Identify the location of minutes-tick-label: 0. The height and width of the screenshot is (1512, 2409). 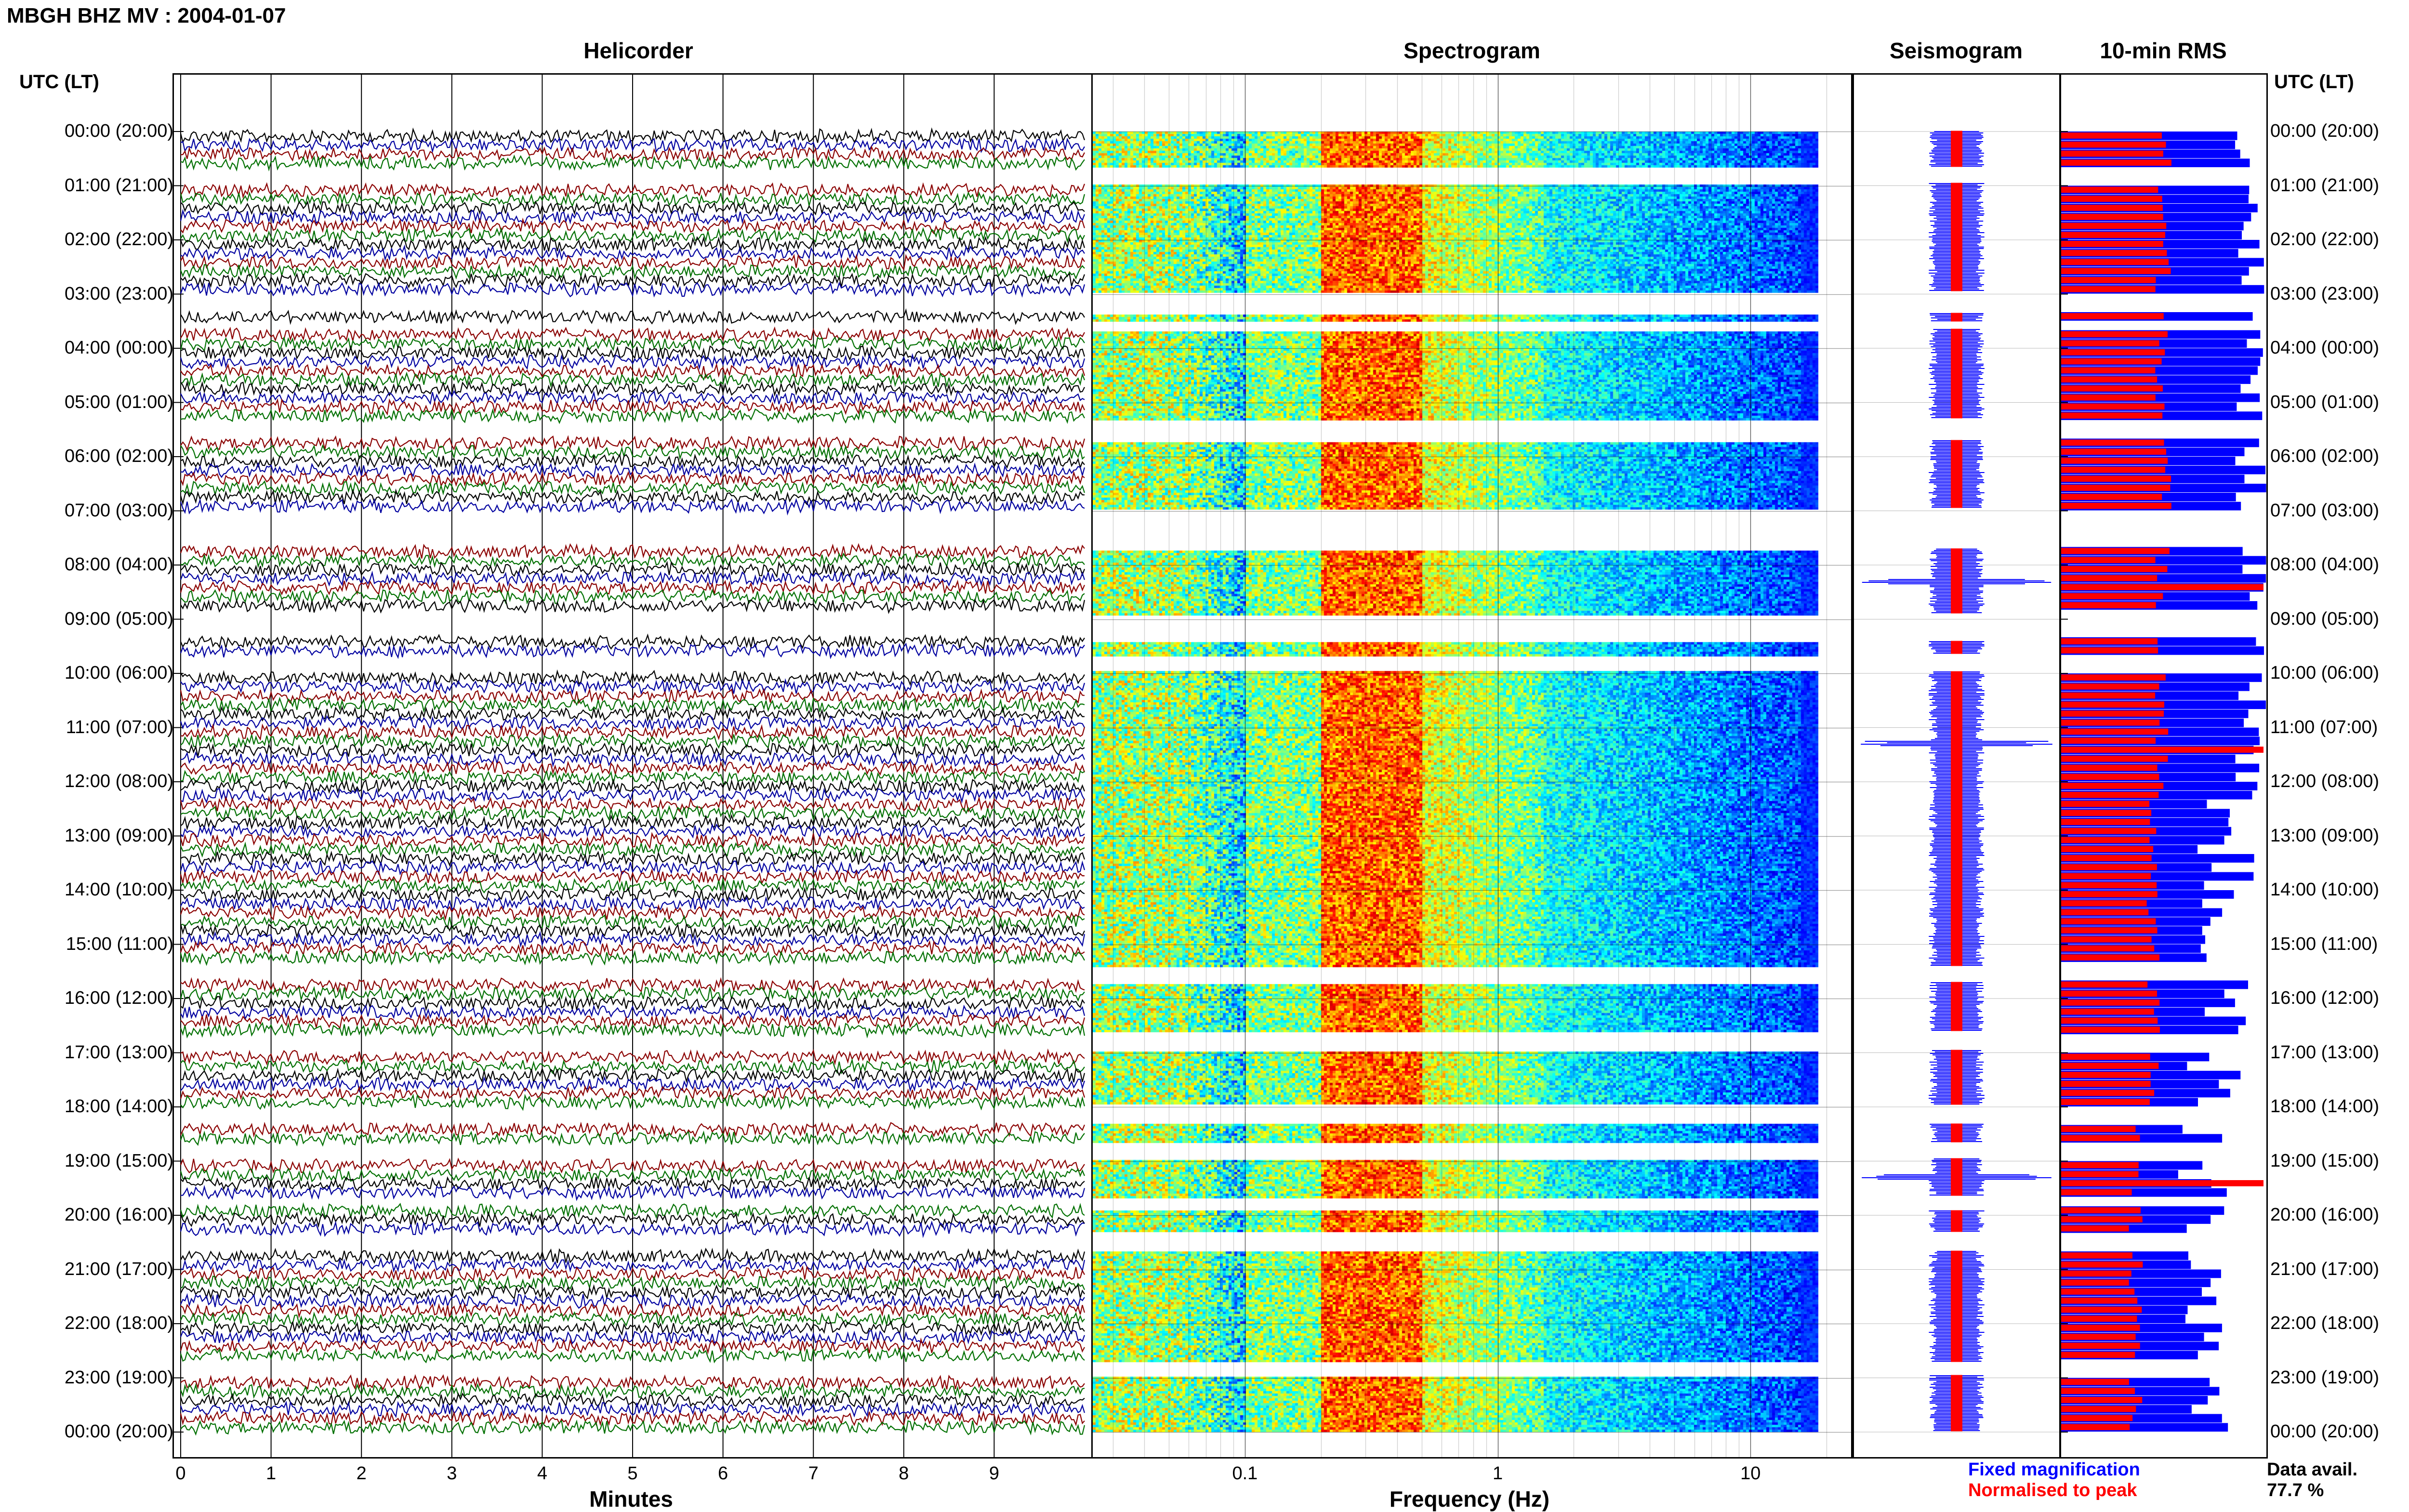
(180, 1473).